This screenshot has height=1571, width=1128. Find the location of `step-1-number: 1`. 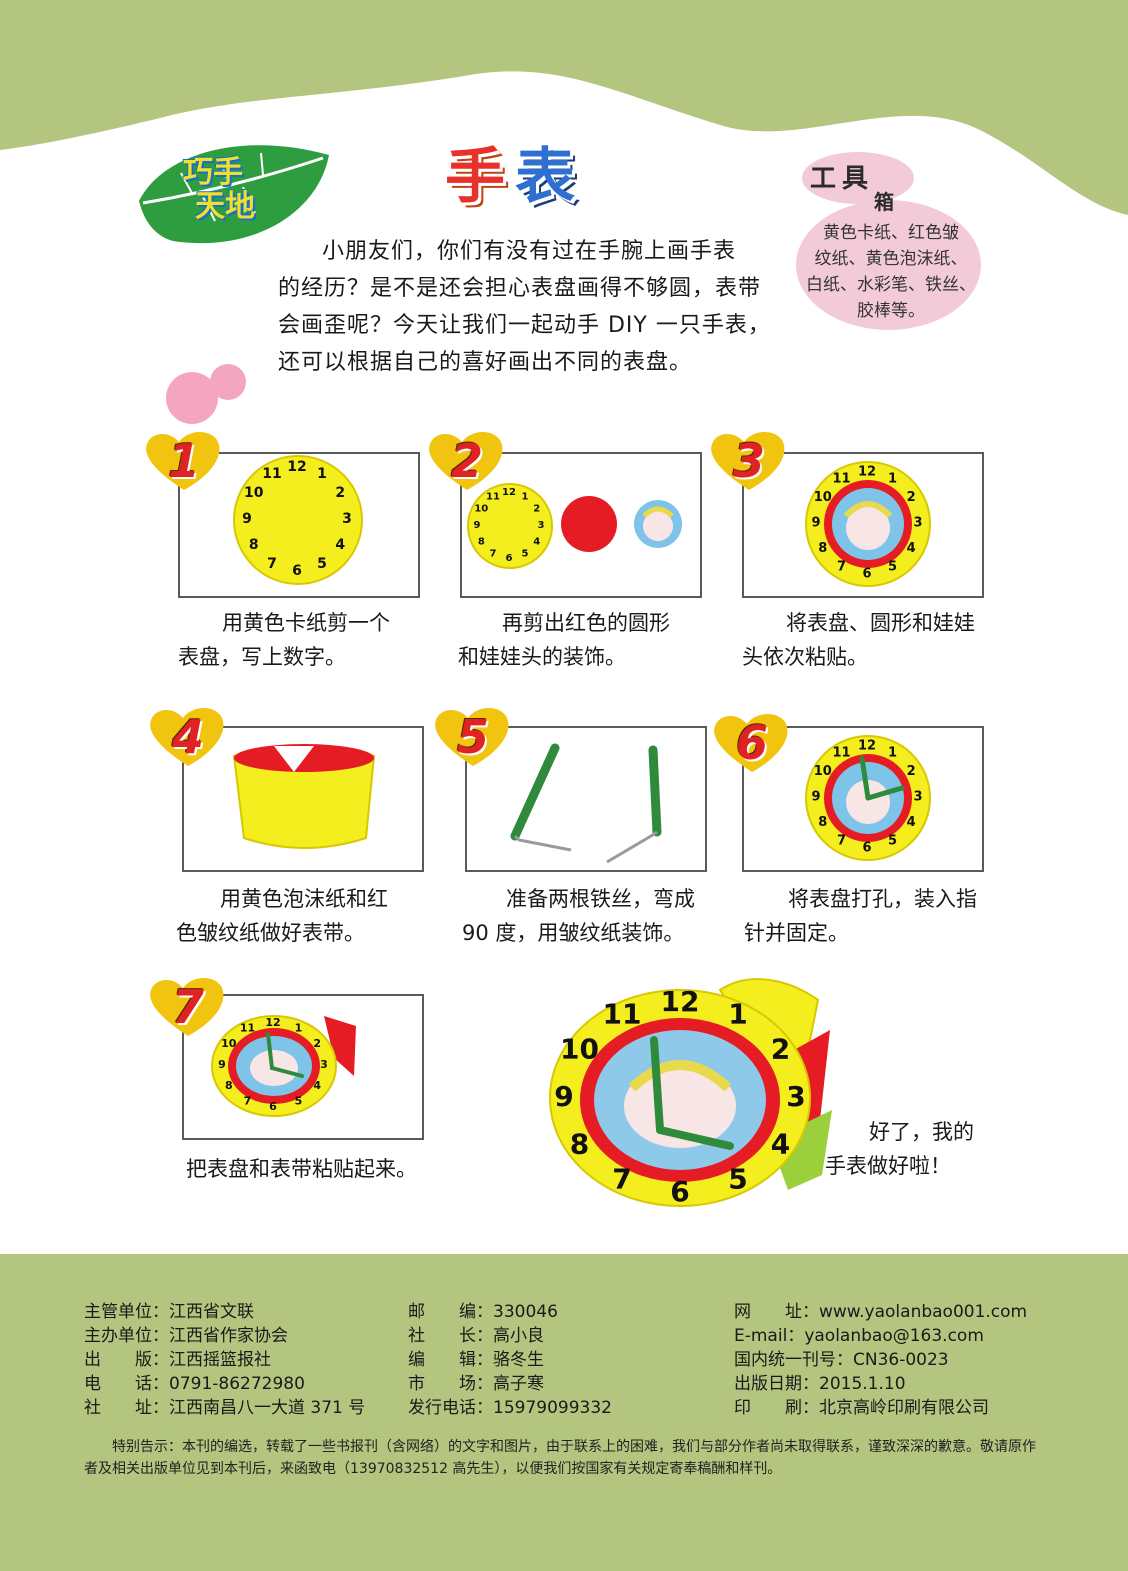

step-1-number: 1 is located at coordinates (183, 461).